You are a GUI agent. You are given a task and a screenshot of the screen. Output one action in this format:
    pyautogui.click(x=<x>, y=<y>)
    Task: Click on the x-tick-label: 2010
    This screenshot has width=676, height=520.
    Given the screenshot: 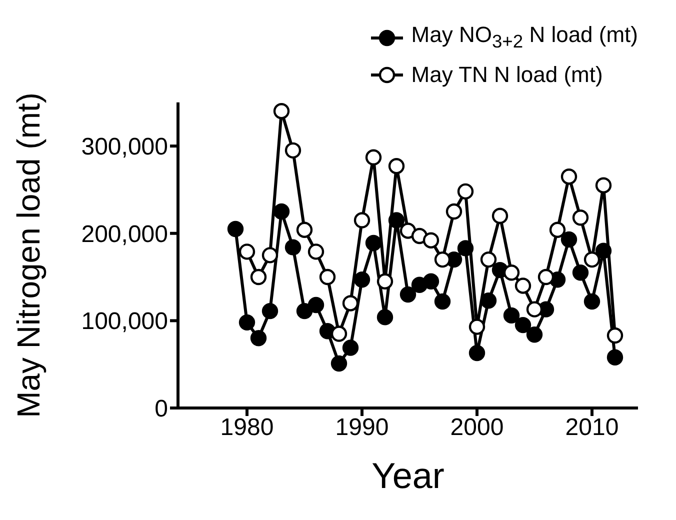 What is the action you would take?
    pyautogui.click(x=592, y=428)
    